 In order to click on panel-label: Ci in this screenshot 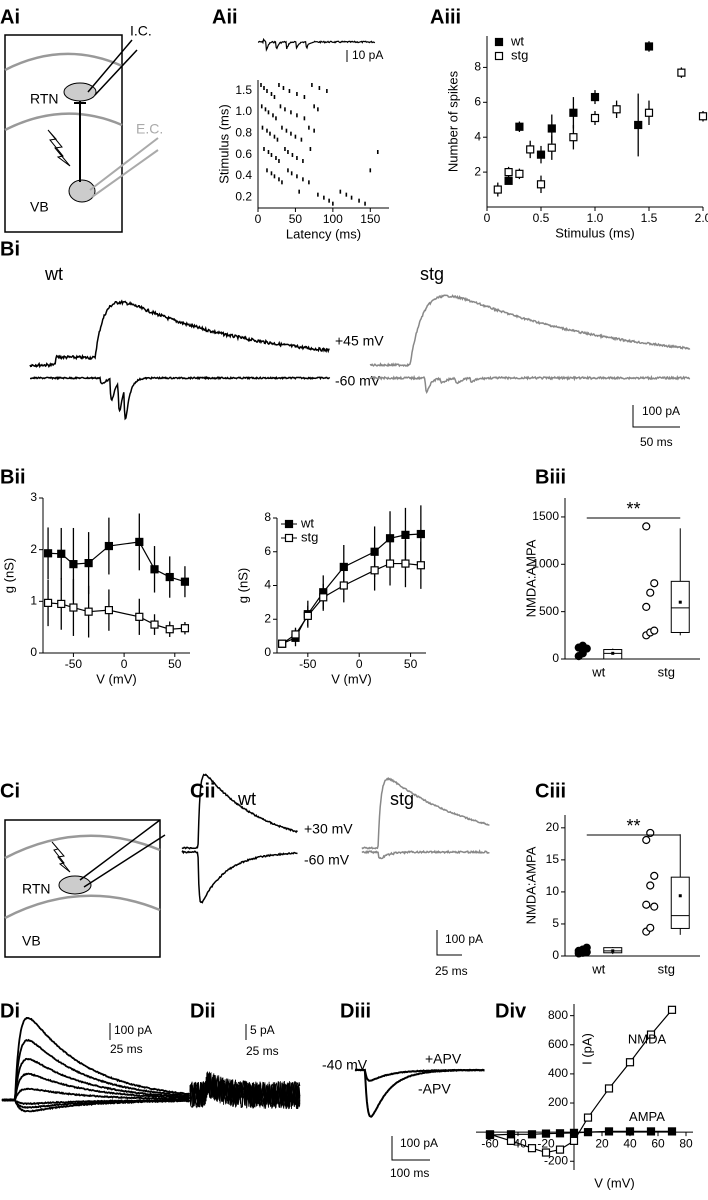, I will do `click(10, 791)`.